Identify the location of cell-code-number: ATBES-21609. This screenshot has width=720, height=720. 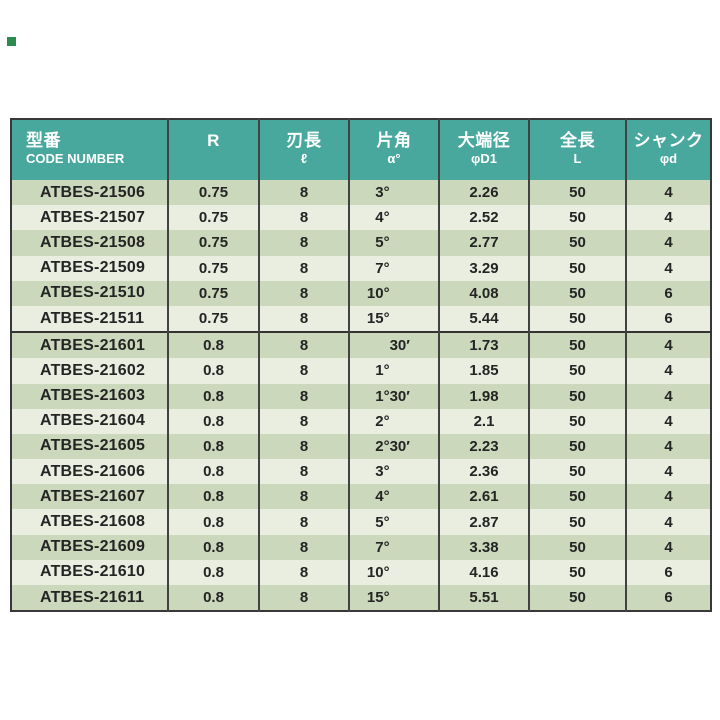
(89, 547).